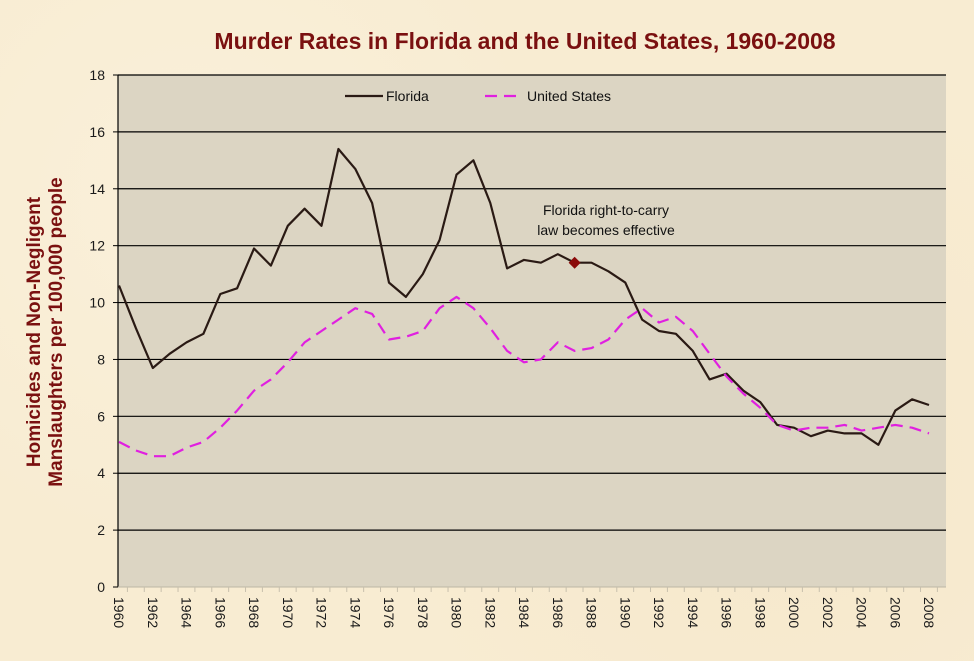 Image resolution: width=974 pixels, height=661 pixels. What do you see at coordinates (355, 612) in the screenshot?
I see `x-tick-label: 1974` at bounding box center [355, 612].